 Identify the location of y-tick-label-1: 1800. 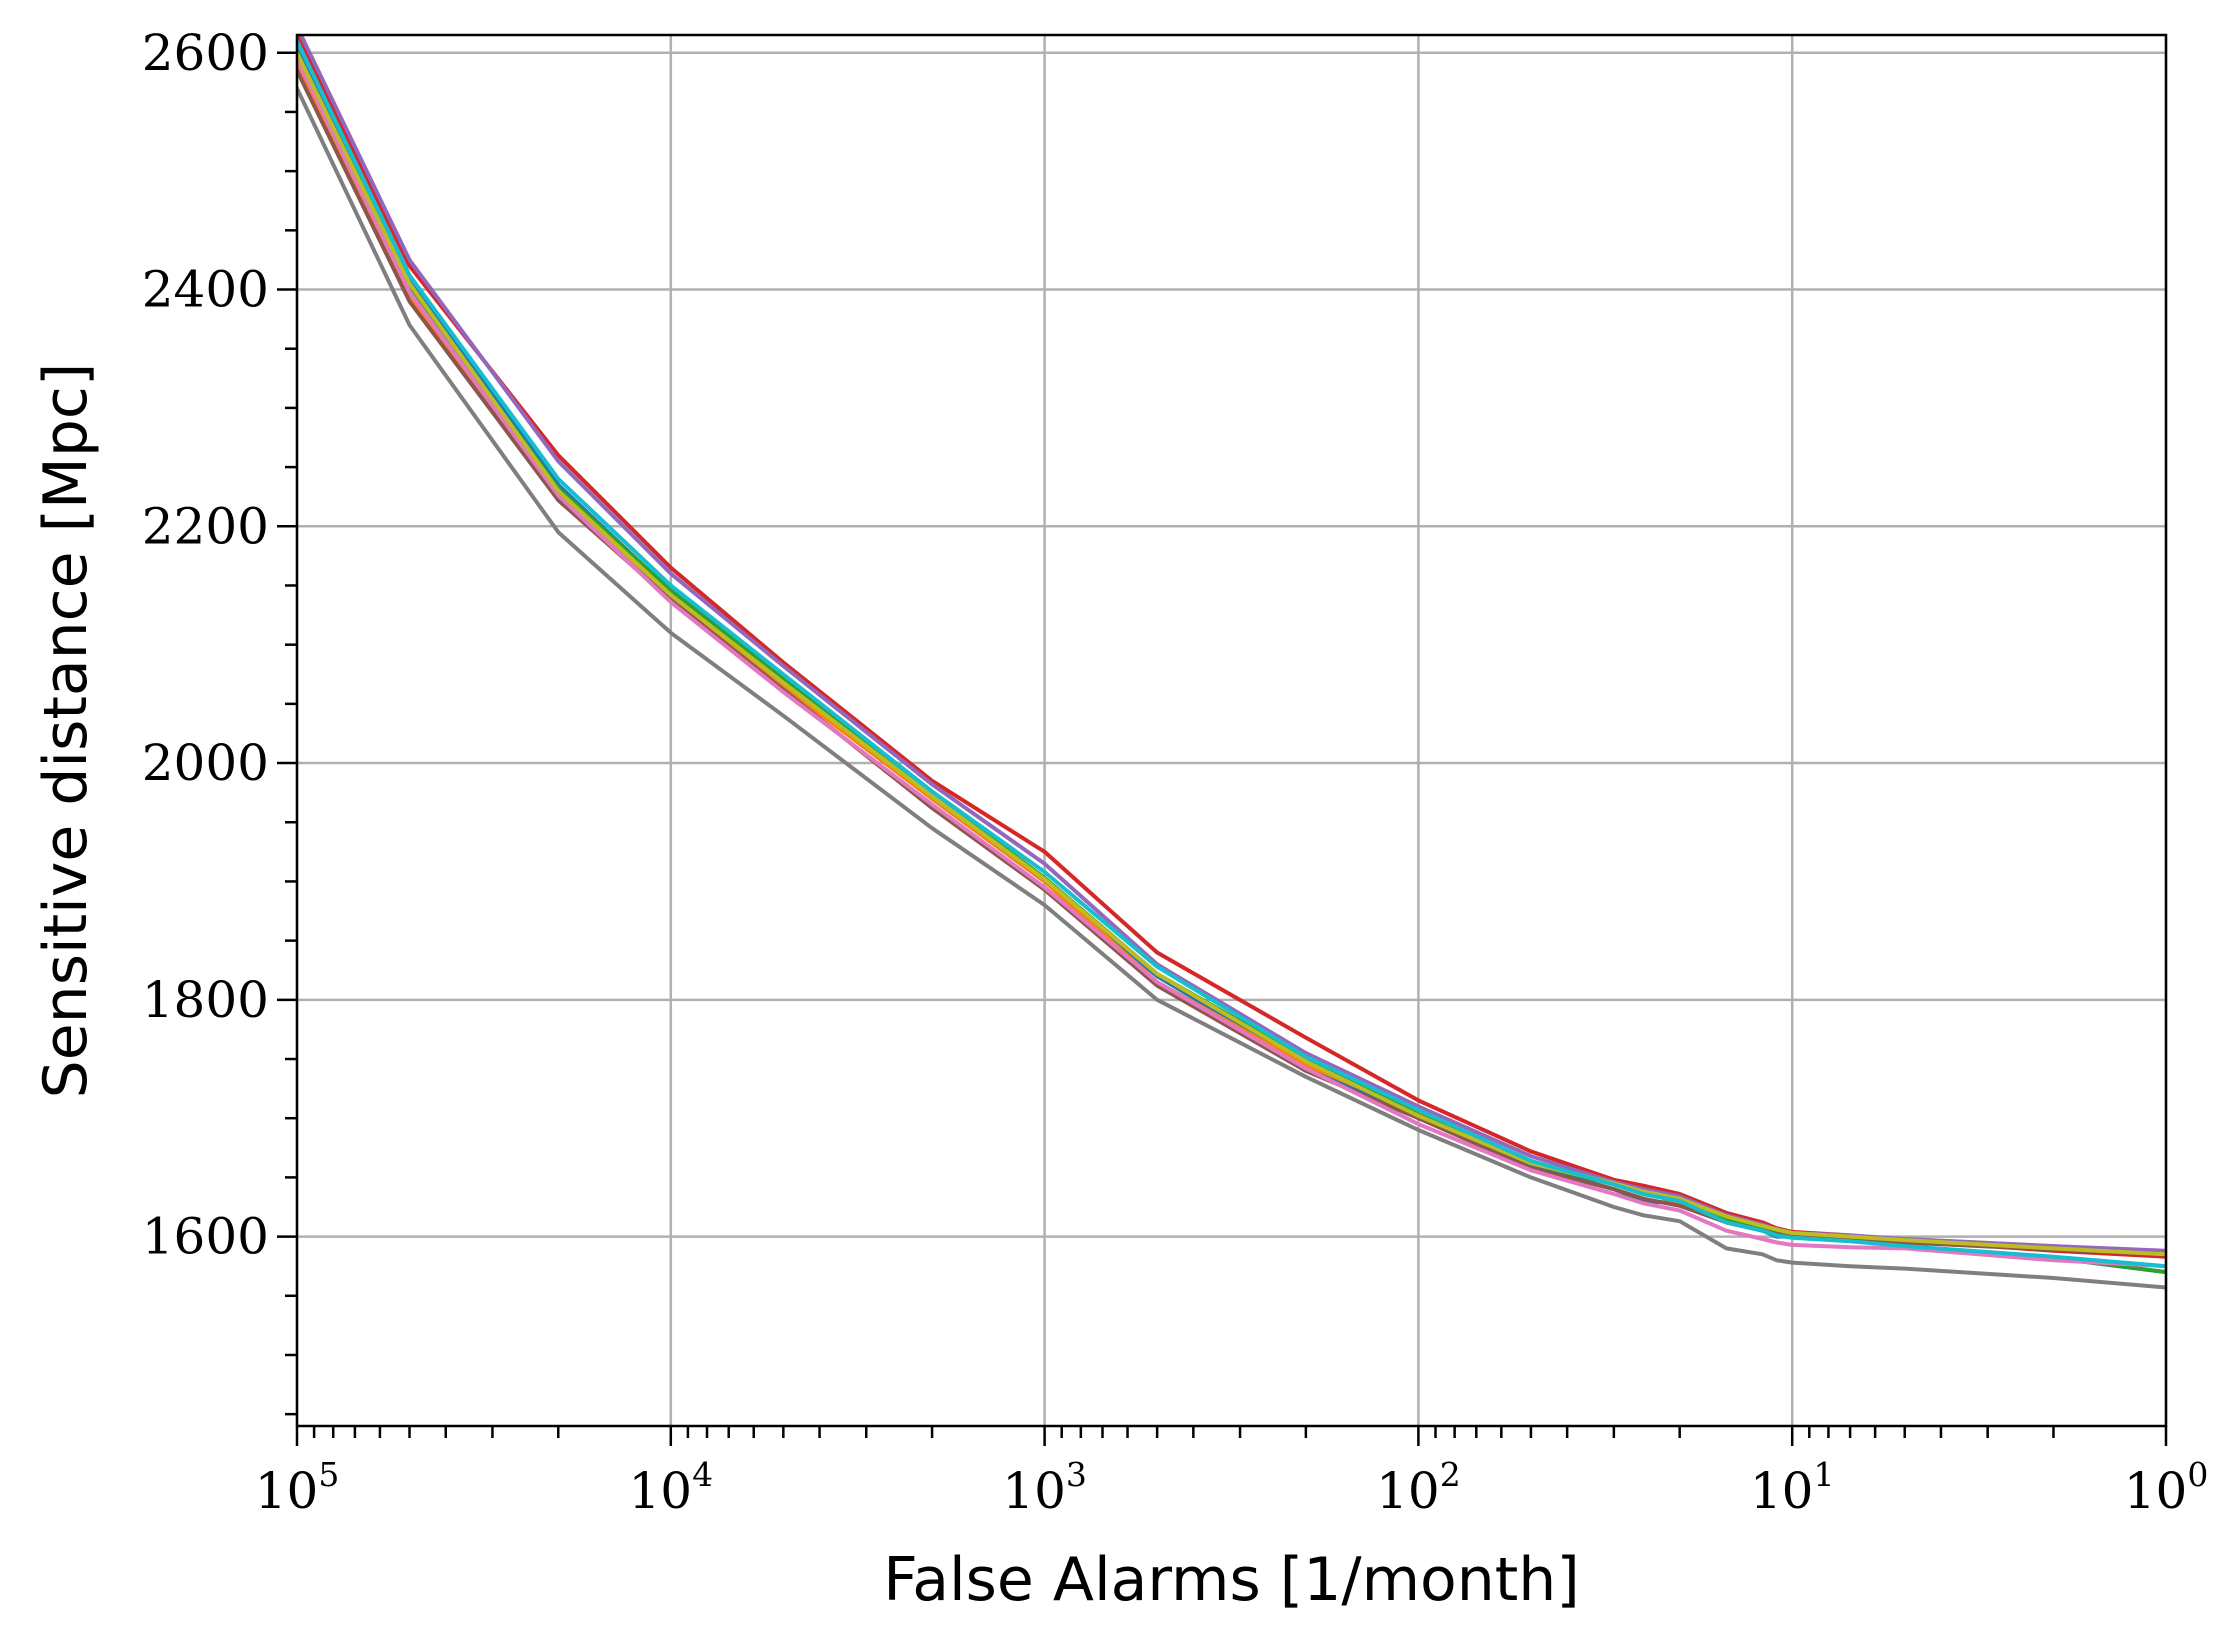
(205, 1000).